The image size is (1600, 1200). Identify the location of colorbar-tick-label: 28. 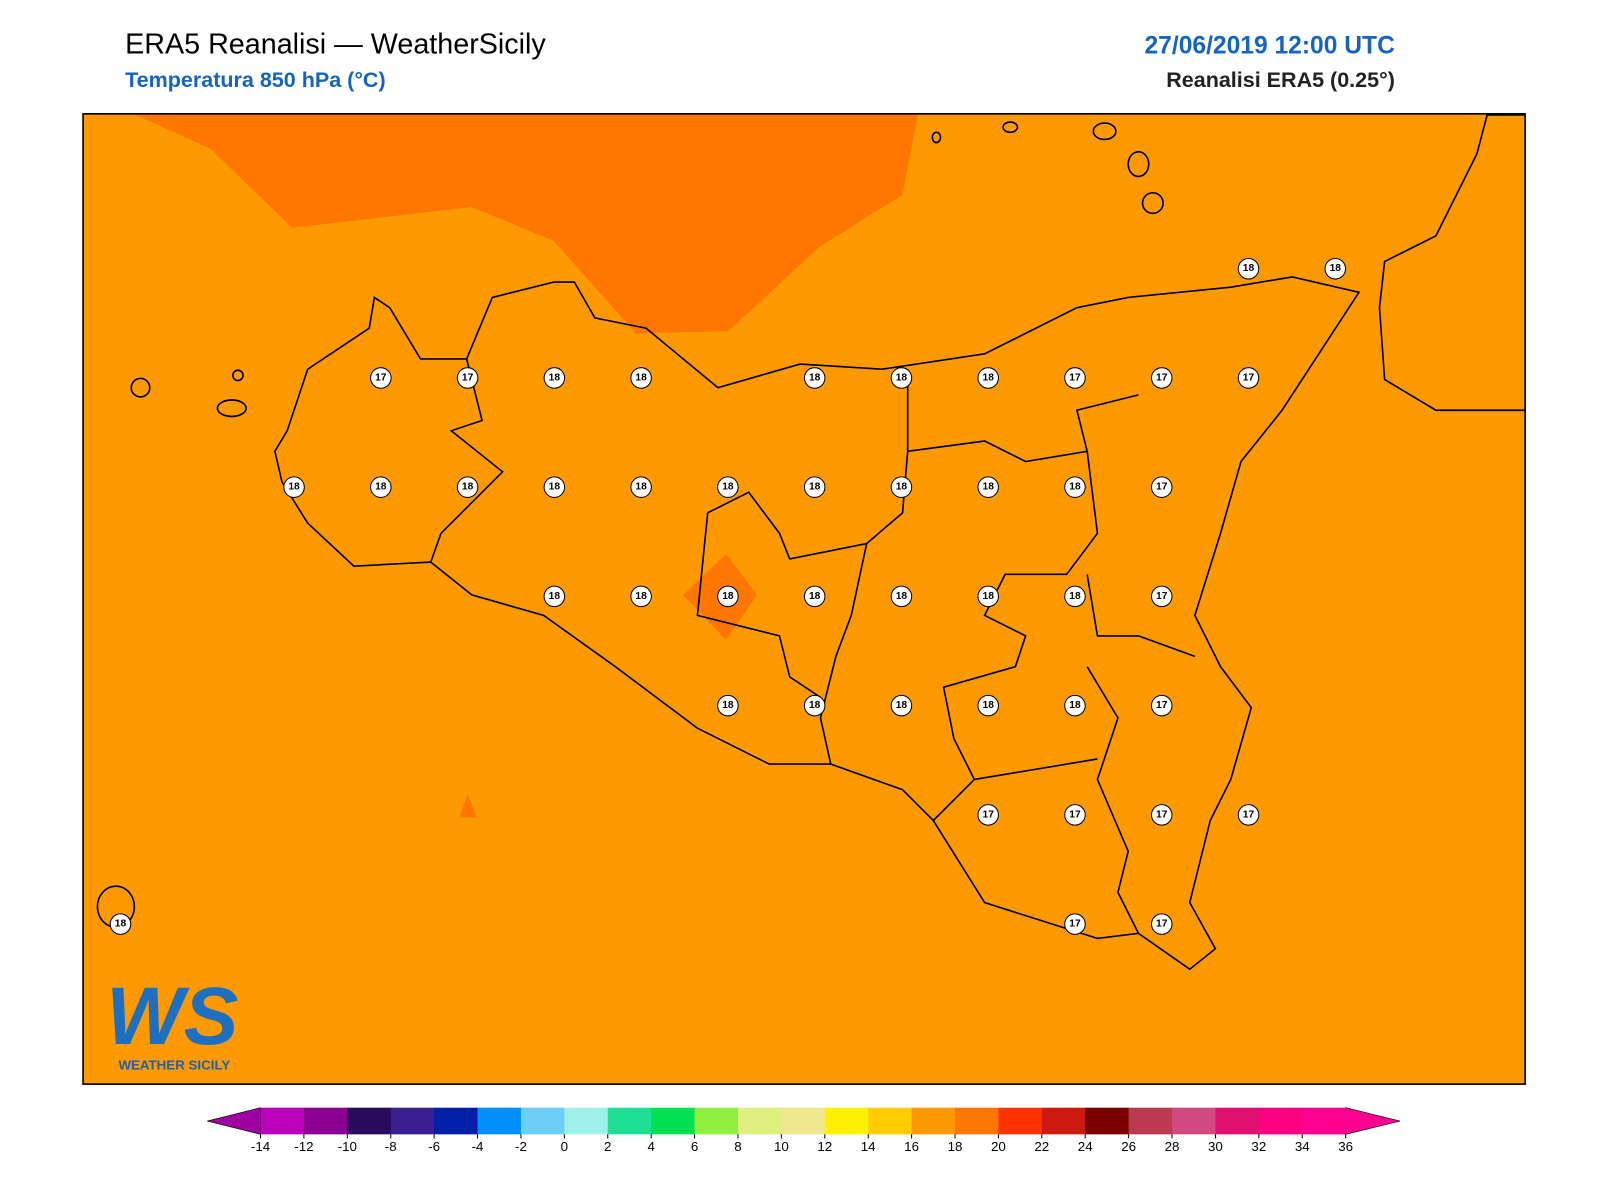
(1172, 1146).